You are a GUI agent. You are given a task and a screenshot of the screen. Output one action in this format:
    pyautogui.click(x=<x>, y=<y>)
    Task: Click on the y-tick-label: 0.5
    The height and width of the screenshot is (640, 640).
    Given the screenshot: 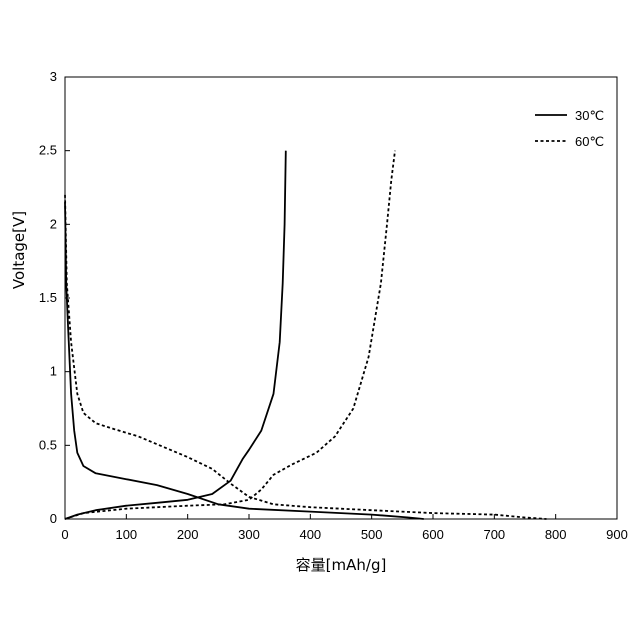 What is the action you would take?
    pyautogui.click(x=48, y=444)
    